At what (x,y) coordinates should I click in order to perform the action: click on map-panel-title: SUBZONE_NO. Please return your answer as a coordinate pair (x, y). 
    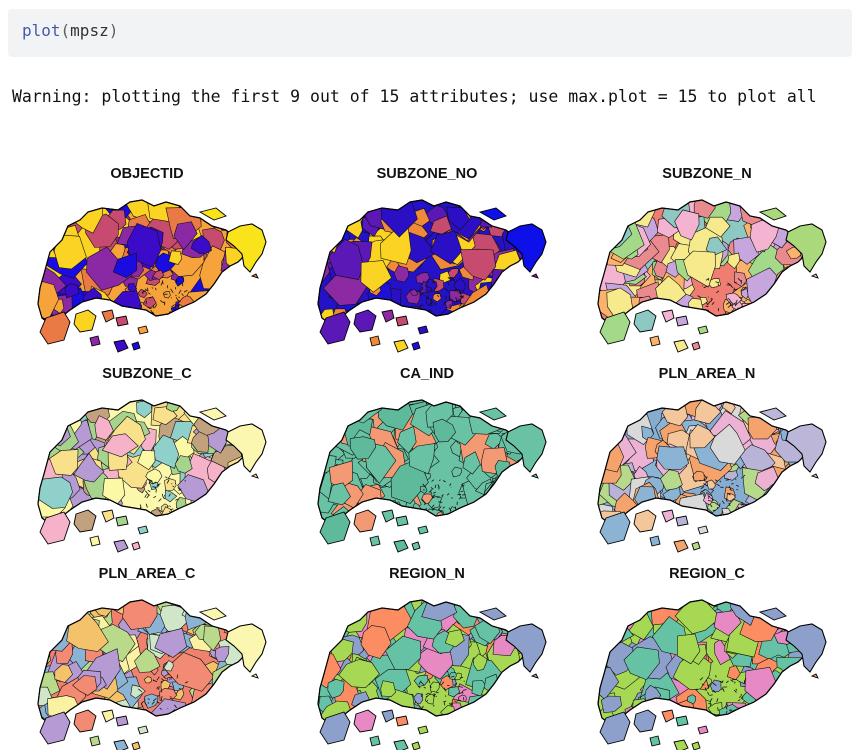
    Looking at the image, I should click on (427, 174).